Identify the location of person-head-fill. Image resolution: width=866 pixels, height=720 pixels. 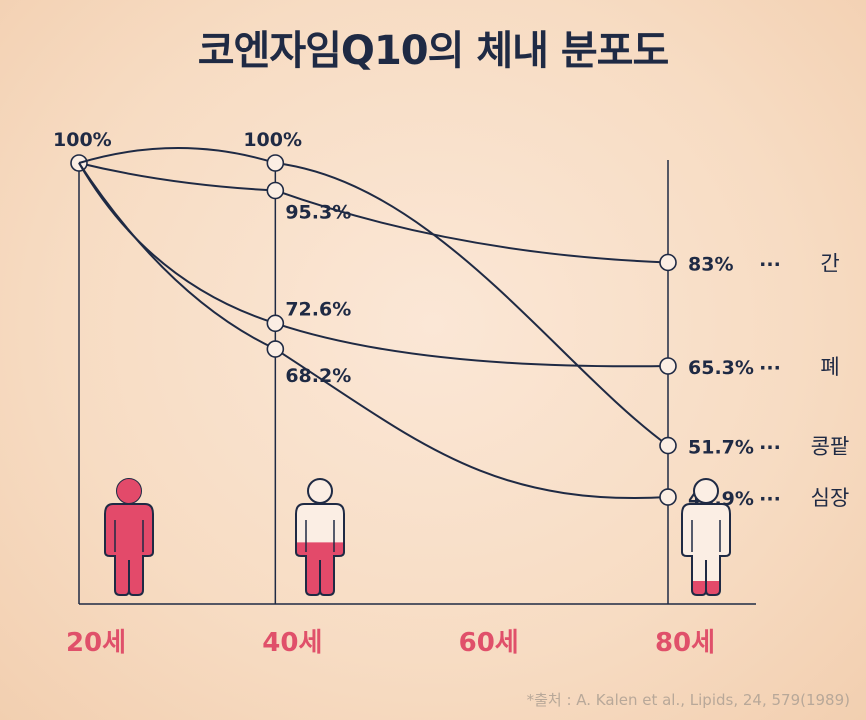
(129, 491).